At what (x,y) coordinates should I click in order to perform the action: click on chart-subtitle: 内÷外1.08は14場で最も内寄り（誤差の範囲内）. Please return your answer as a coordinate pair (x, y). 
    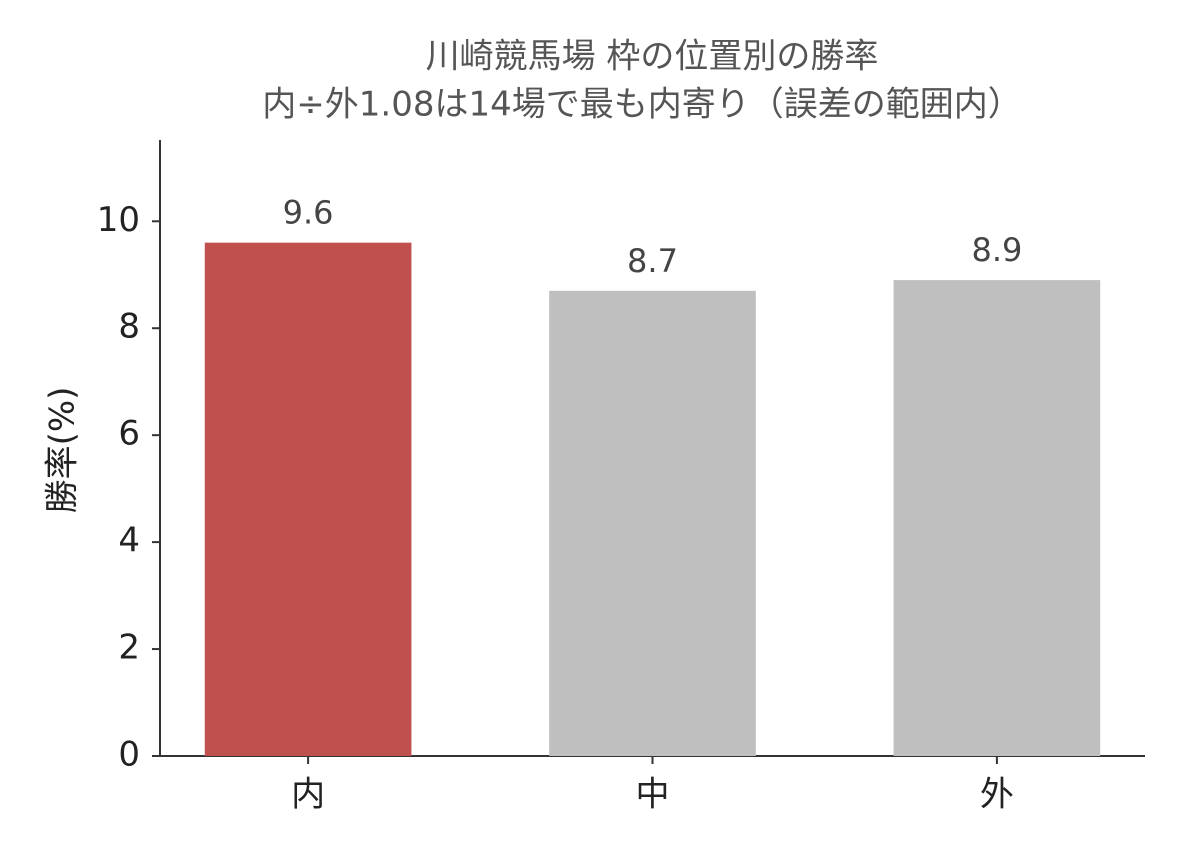
    Looking at the image, I should click on (641, 105).